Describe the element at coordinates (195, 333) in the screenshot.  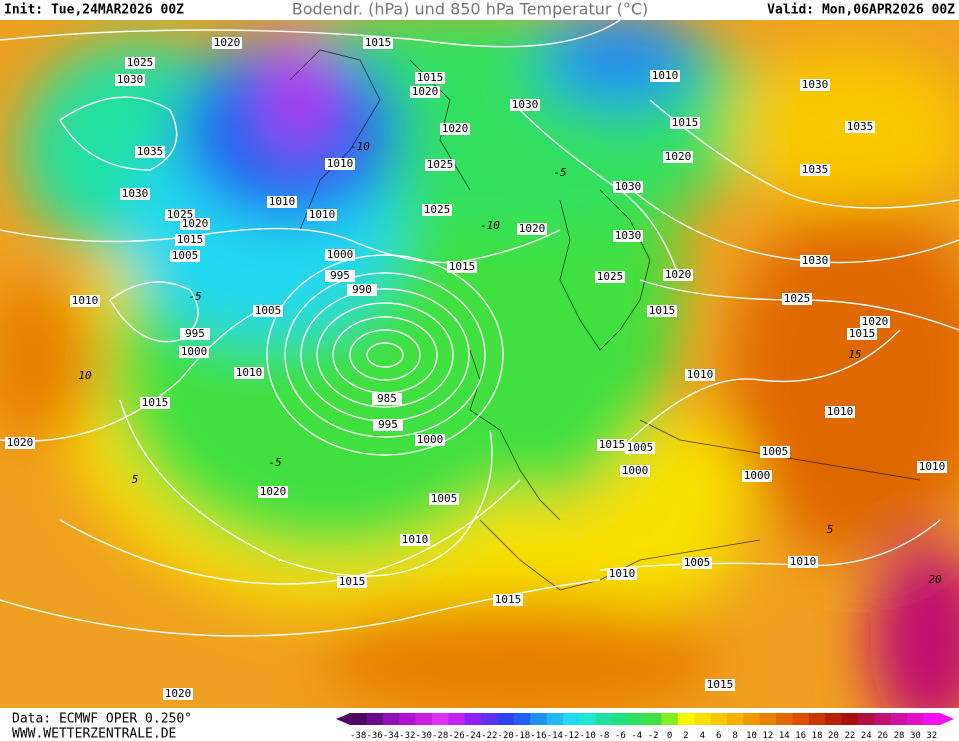
I see `isobar-label: 995` at that location.